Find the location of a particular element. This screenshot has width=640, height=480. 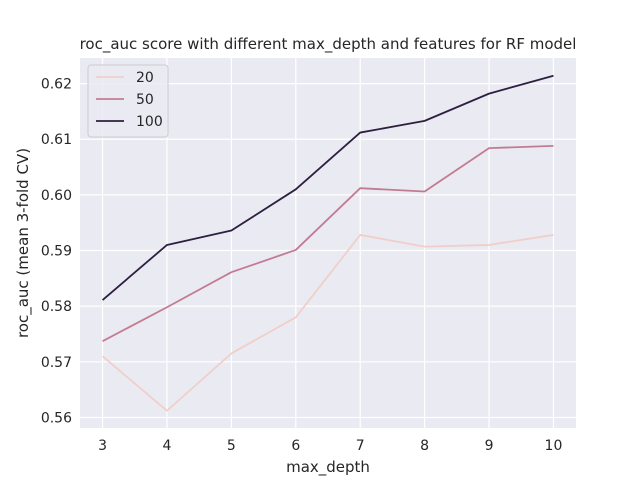

y-tick-label: 0.59 is located at coordinates (56, 252).